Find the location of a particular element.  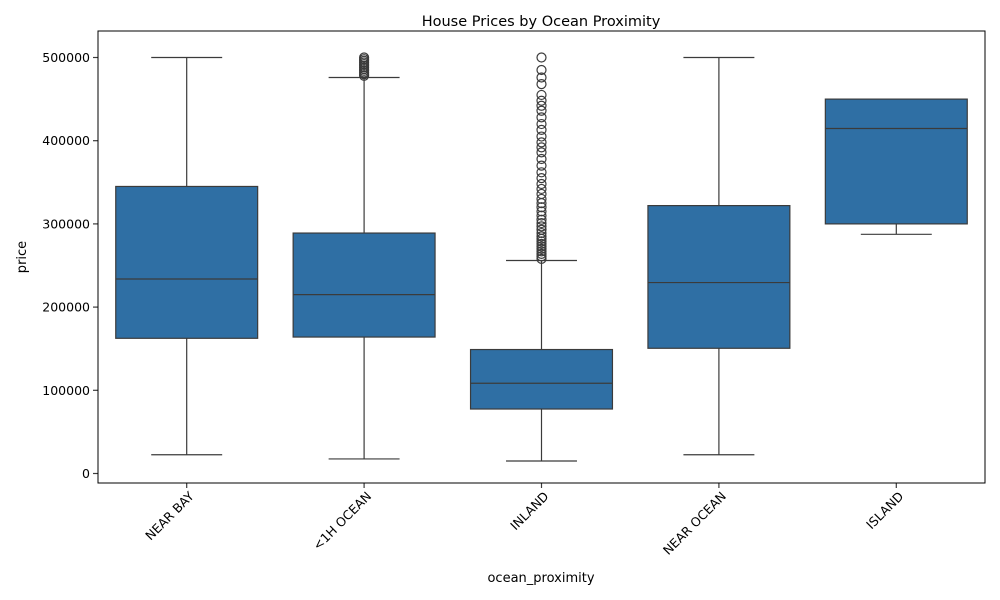

y-axis-label: price is located at coordinates (22, 257).